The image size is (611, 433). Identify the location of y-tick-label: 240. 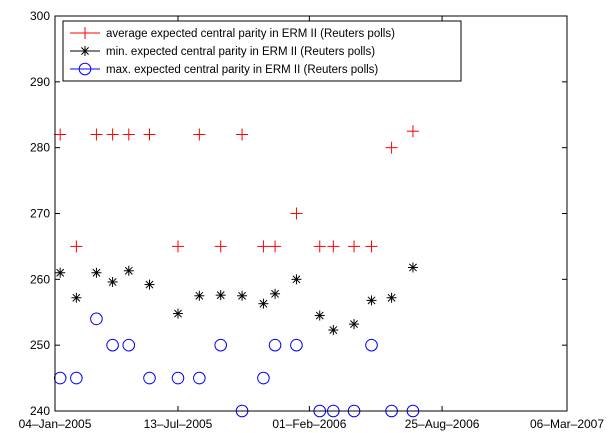
(40, 411).